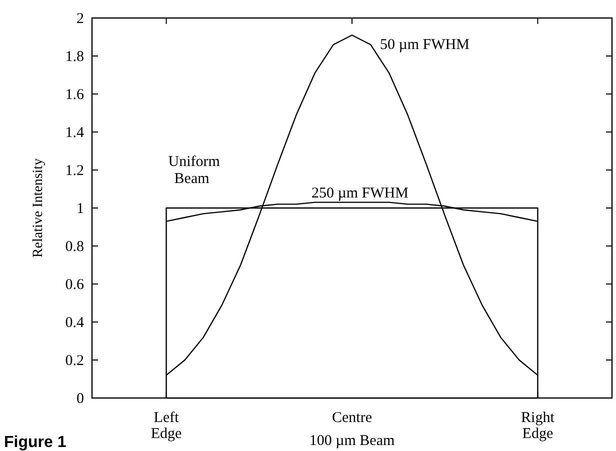 Image resolution: width=616 pixels, height=451 pixels. I want to click on series-label: Uniform Beam, so click(194, 170).